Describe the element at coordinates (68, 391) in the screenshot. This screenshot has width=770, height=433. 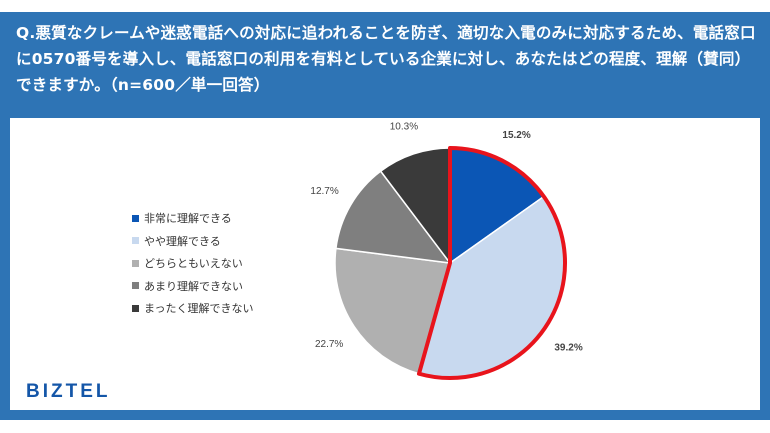
I see `biztel-logo: BIZTEL` at that location.